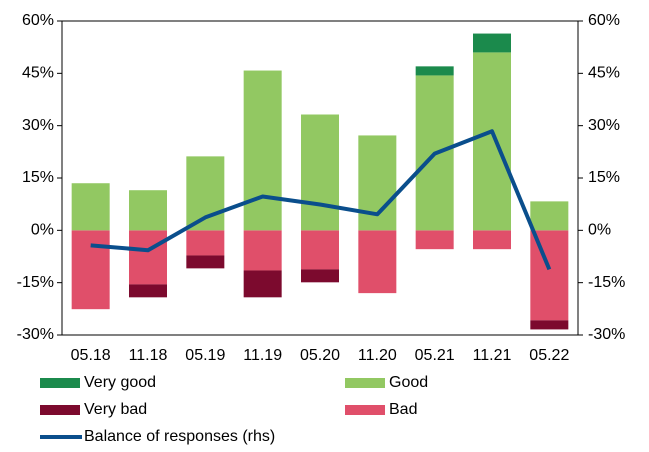 This screenshot has height=452, width=649. What do you see at coordinates (408, 382) in the screenshot?
I see `legend-label: Good` at bounding box center [408, 382].